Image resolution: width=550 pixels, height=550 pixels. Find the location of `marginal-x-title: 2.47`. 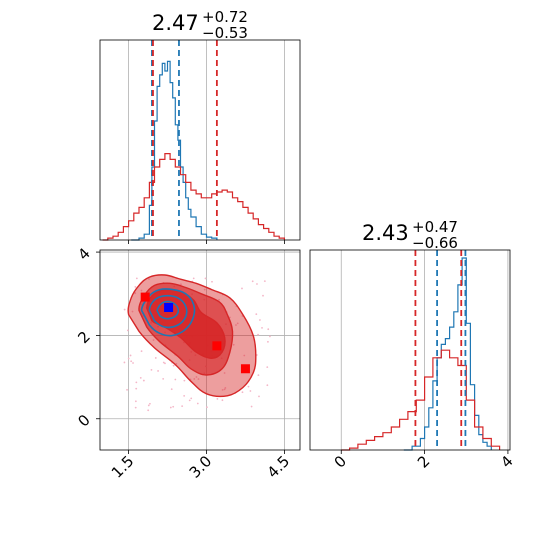

marginal-x-title: 2.47 is located at coordinates (175, 23).